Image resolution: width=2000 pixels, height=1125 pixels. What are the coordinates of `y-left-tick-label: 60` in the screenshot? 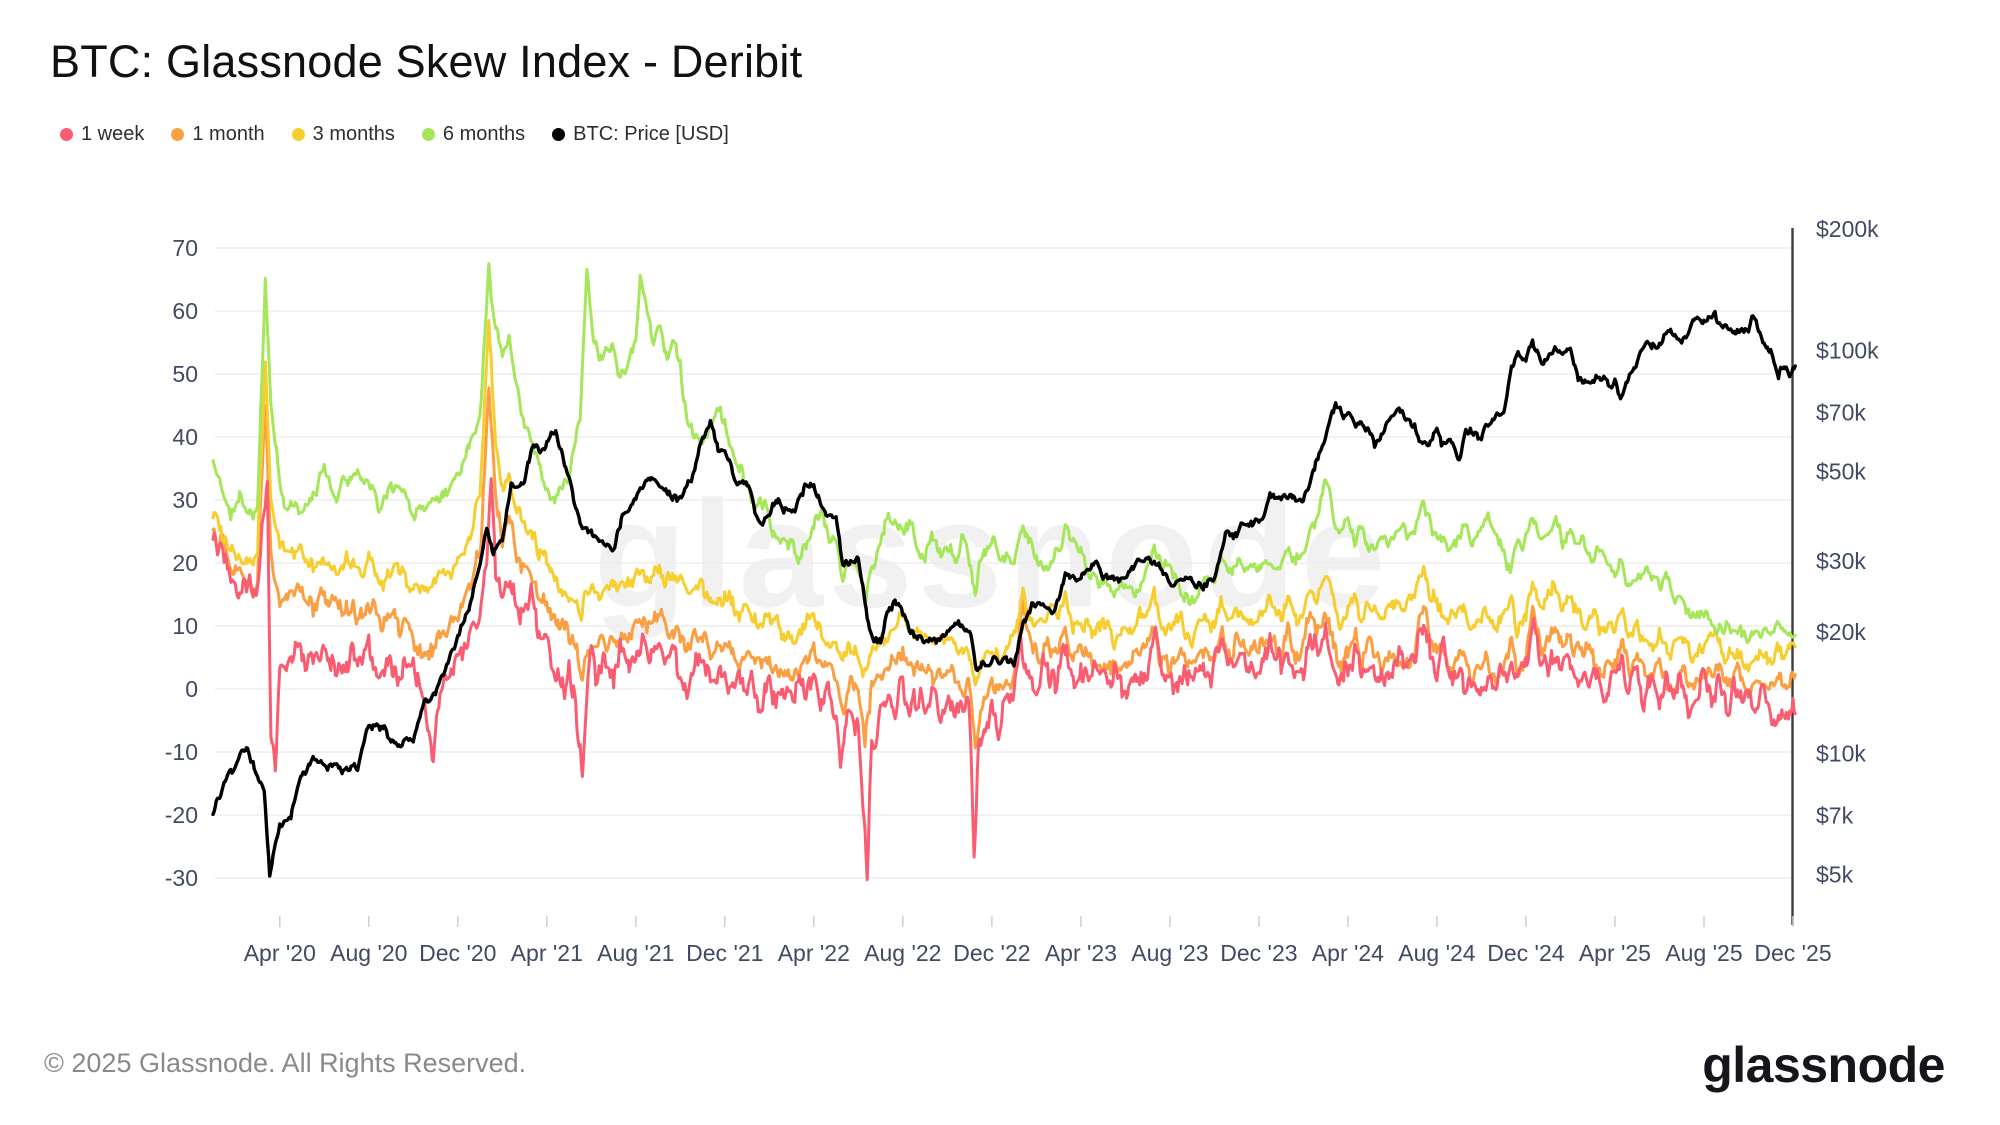 It's located at (185, 311).